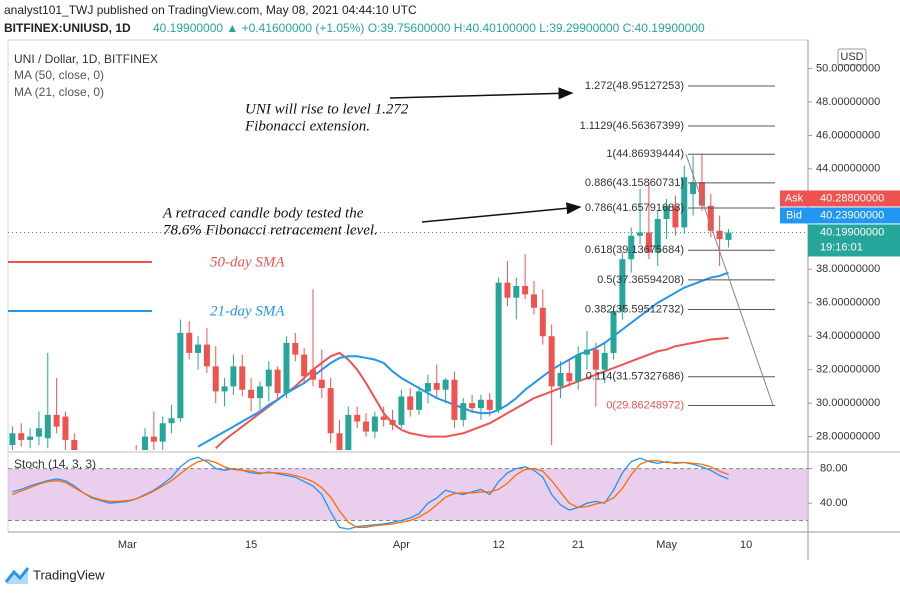  I want to click on legend-entry: MA (50, close, 0), so click(59, 75).